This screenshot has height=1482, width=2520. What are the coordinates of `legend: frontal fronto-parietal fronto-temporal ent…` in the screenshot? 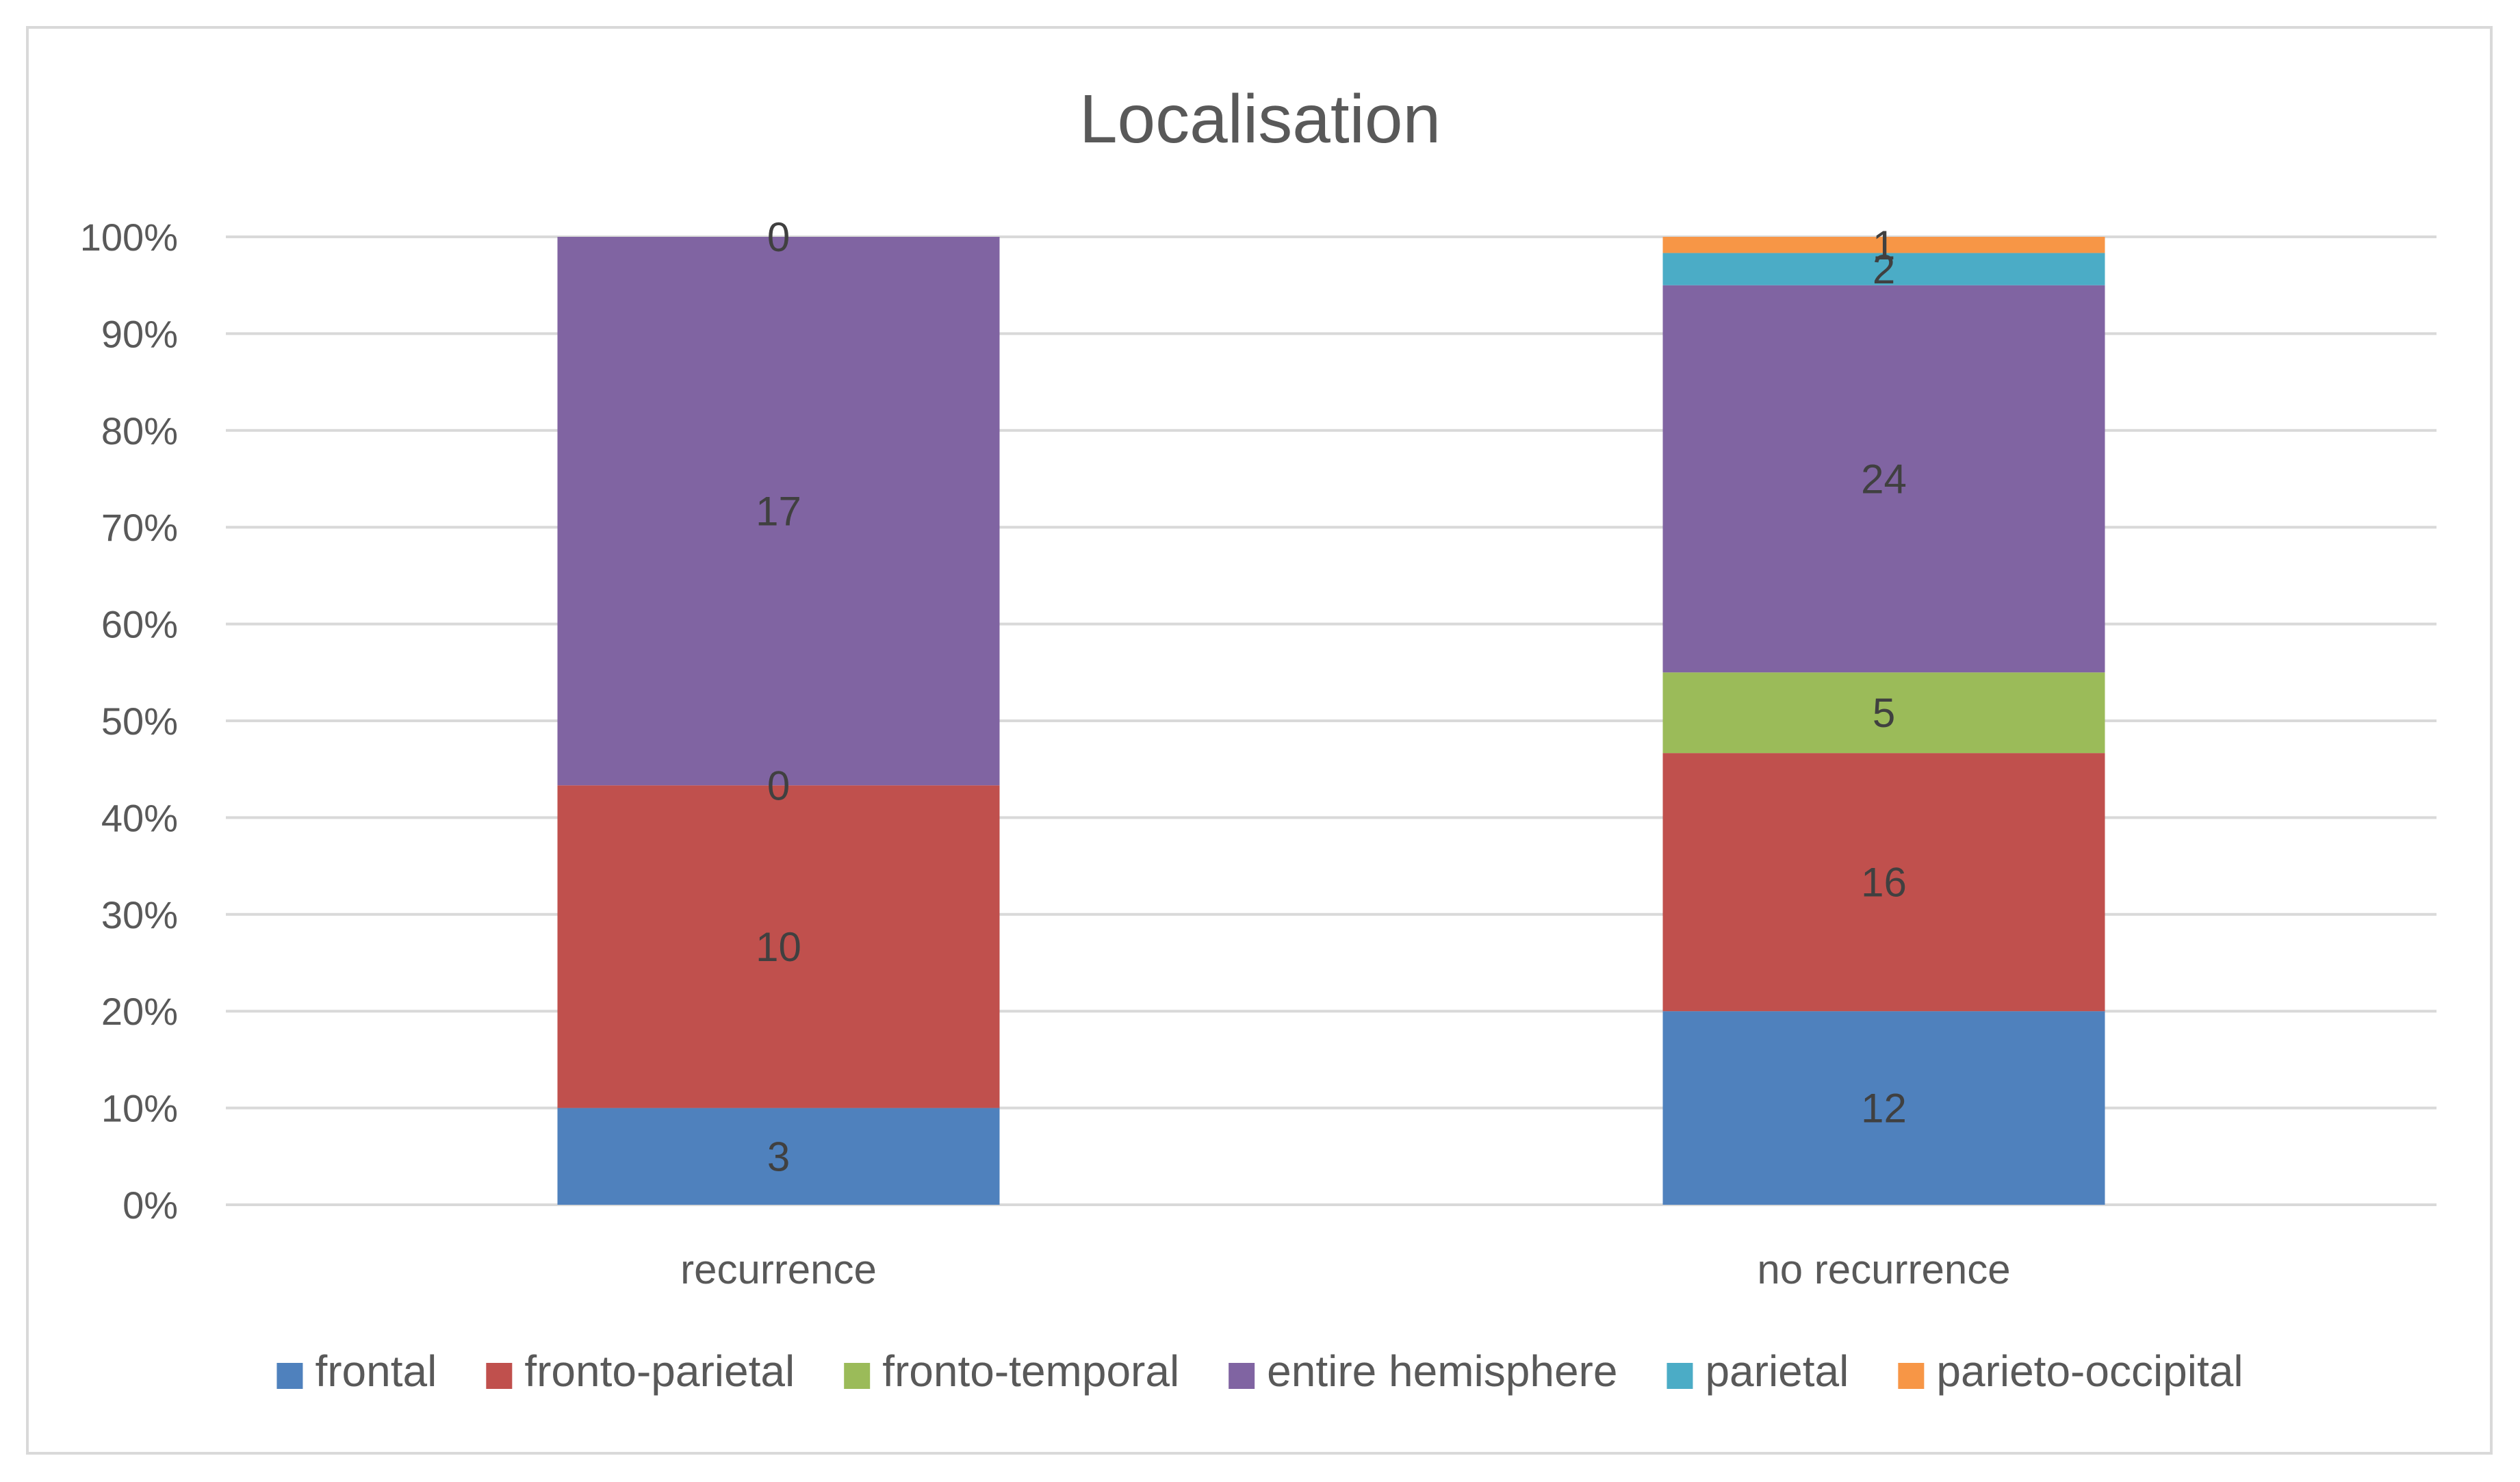 It's located at (1260, 1371).